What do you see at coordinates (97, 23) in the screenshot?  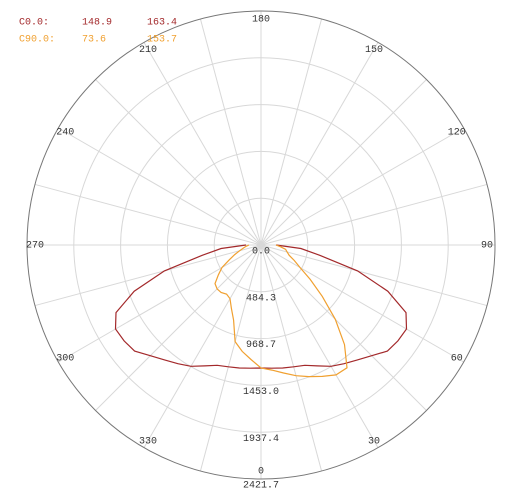 I see `legend-value: 148.9` at bounding box center [97, 23].